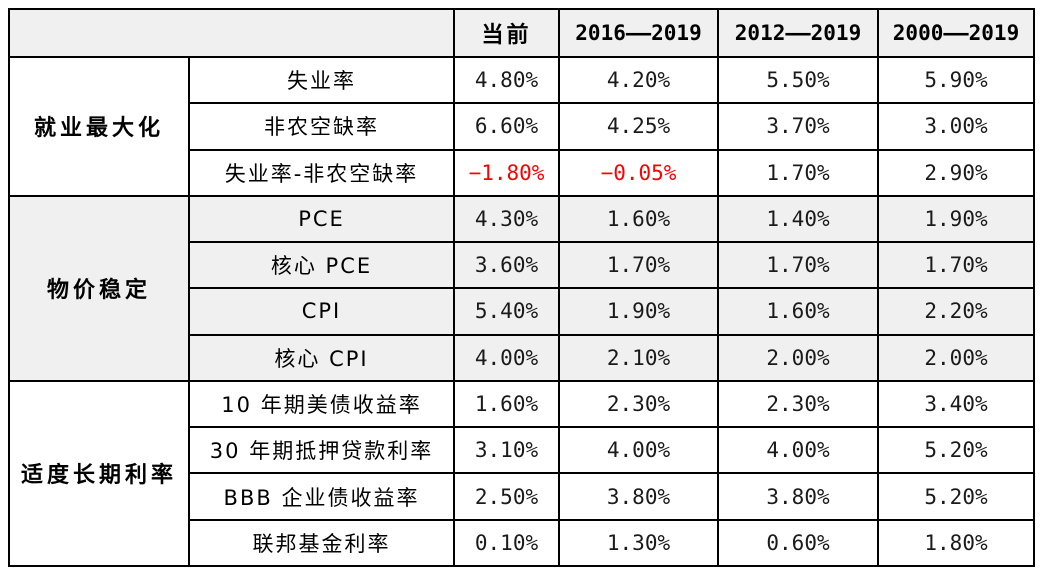  Describe the element at coordinates (638, 33) in the screenshot. I see `column-header-2016-2019: 2016——2019` at that location.